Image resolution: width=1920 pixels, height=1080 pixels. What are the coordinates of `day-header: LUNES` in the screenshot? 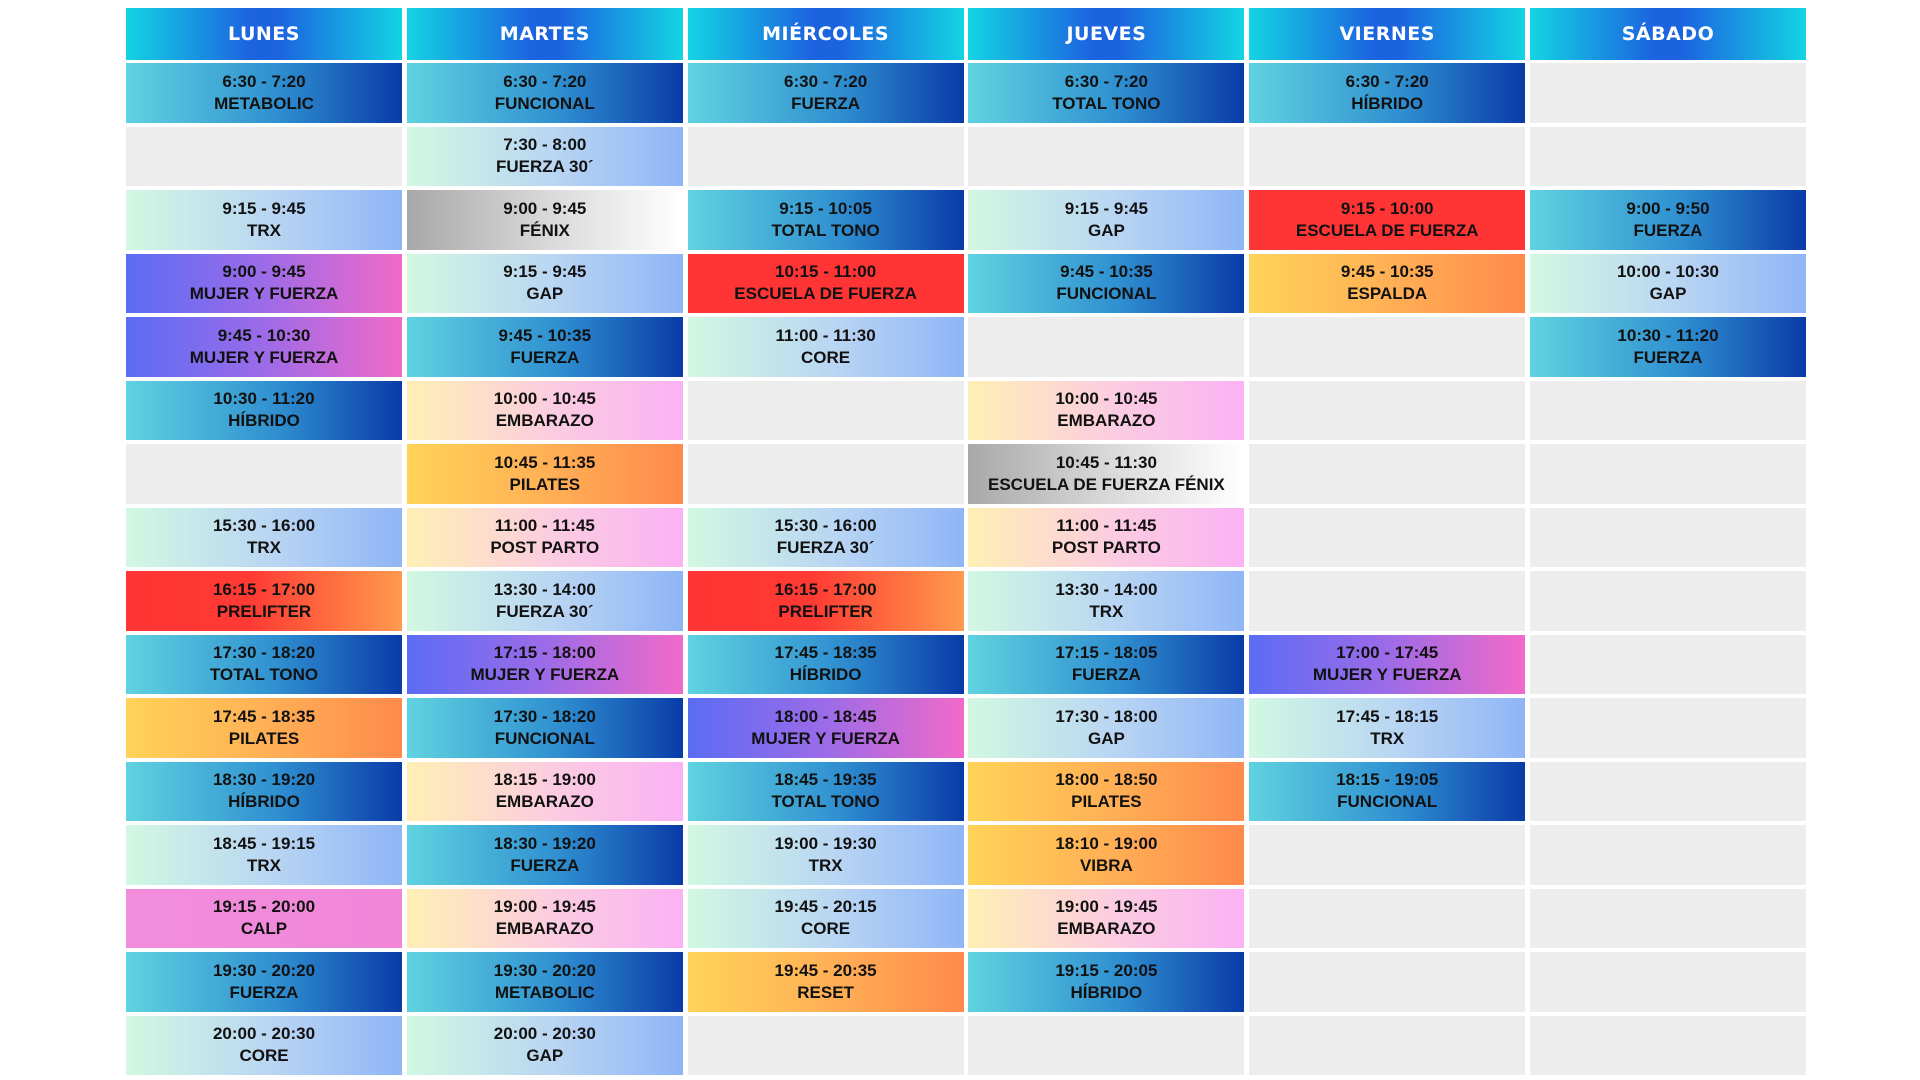 It's located at (264, 34).